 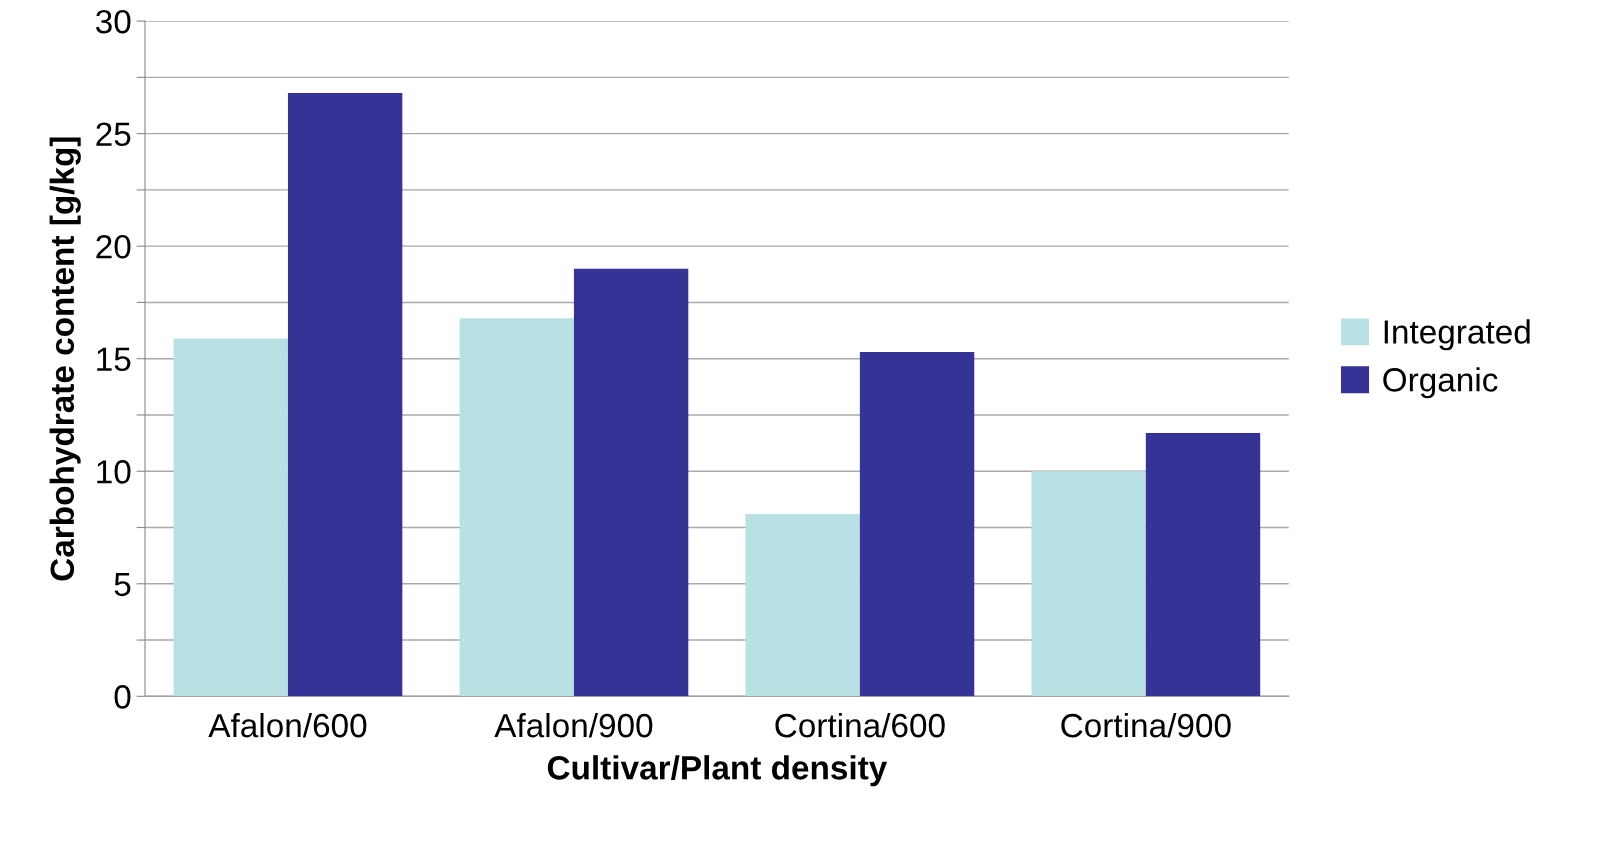 I want to click on y-tick-label: 5, so click(x=122, y=584).